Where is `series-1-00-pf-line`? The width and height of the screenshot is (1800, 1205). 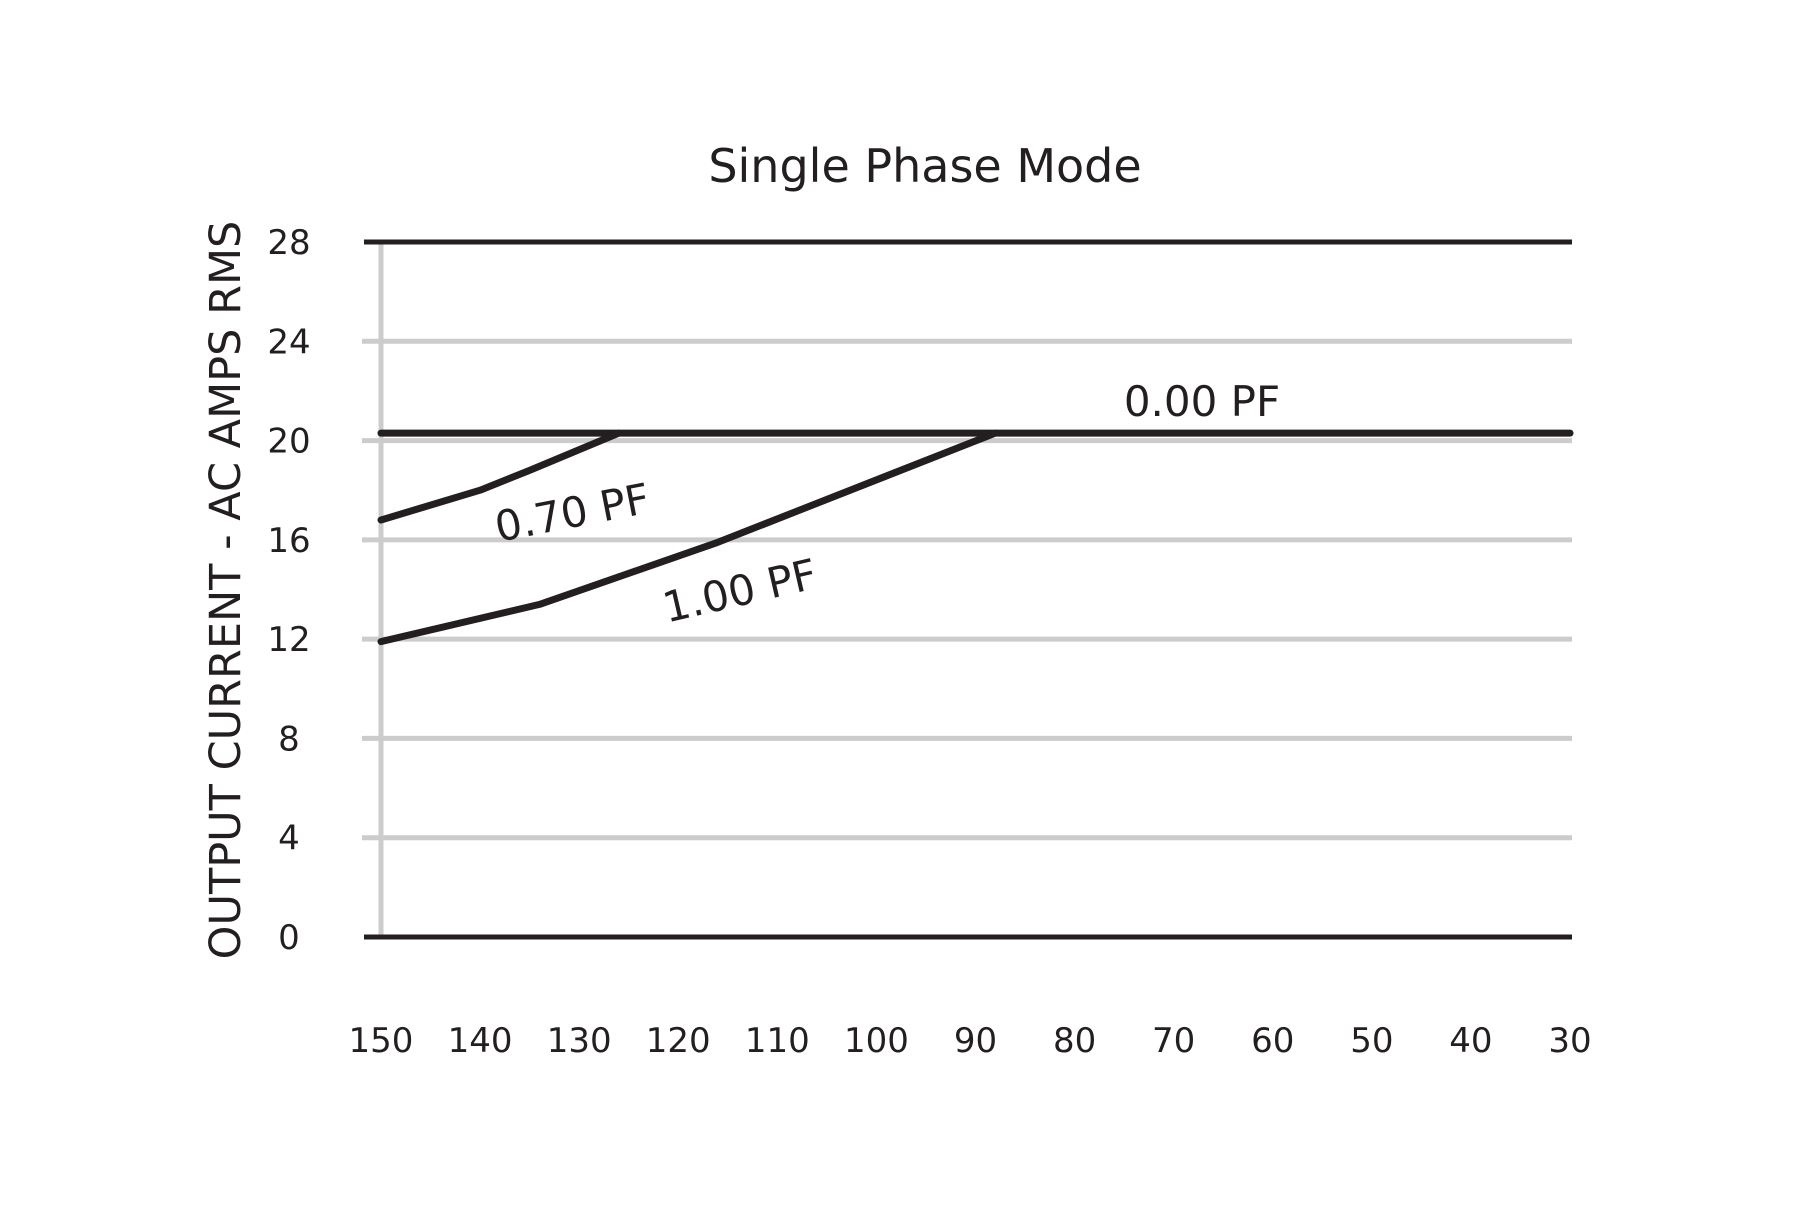
series-1-00-pf-line is located at coordinates (688, 537).